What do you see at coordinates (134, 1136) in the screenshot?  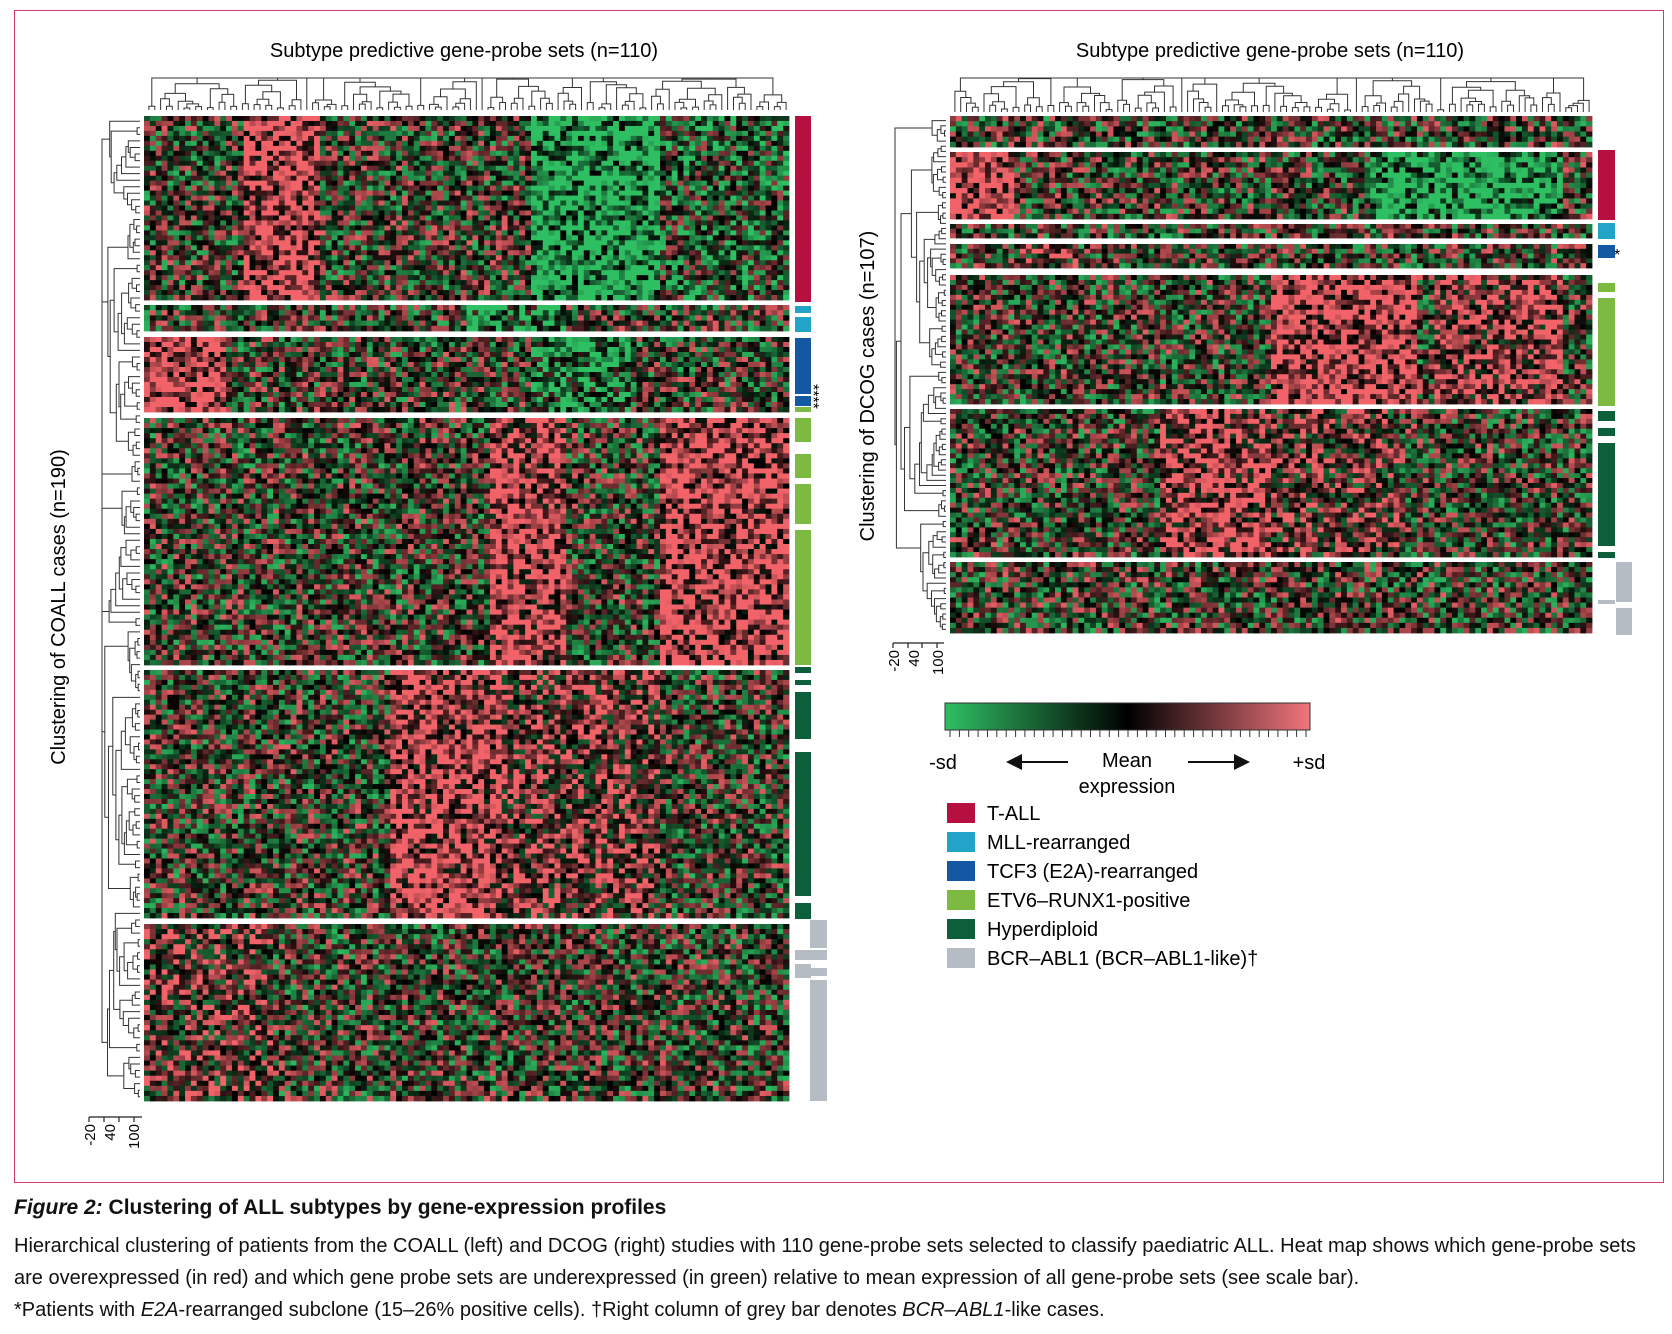 I see `left-dendro-tick-3: 100` at bounding box center [134, 1136].